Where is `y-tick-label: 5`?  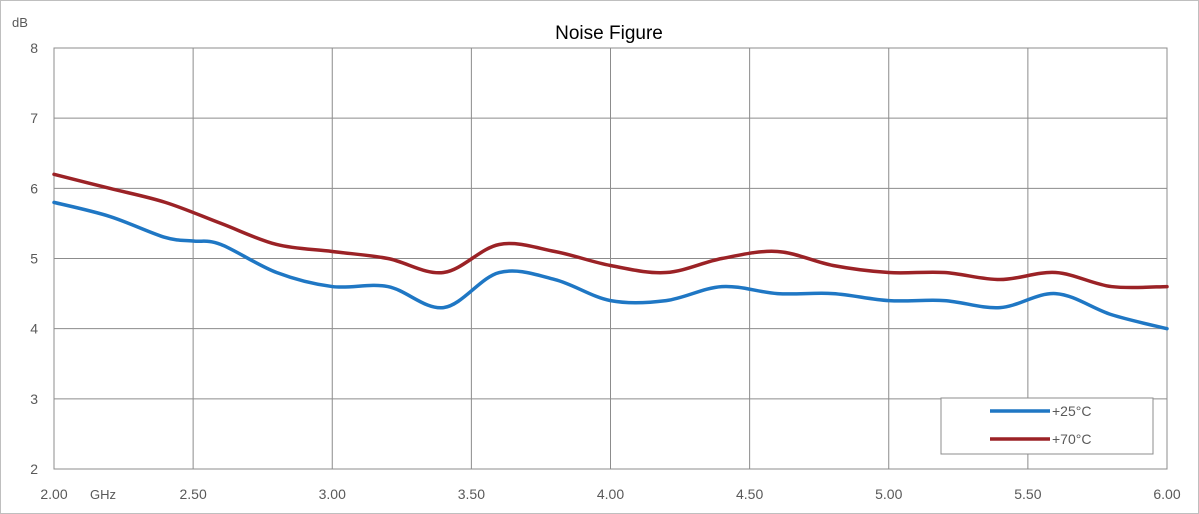 y-tick-label: 5 is located at coordinates (34, 259).